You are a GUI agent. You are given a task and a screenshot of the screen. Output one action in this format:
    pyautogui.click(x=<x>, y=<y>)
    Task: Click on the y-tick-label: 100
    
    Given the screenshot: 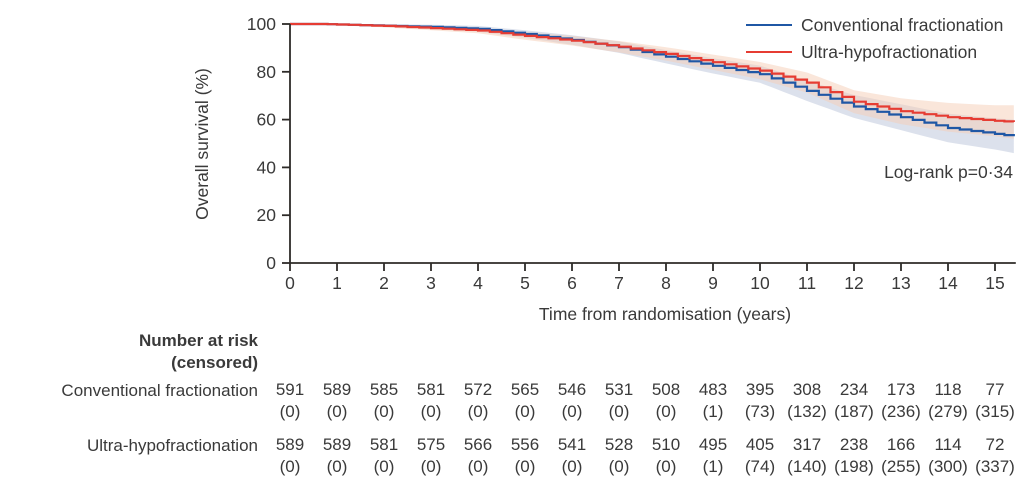 What is the action you would take?
    pyautogui.click(x=261, y=24)
    